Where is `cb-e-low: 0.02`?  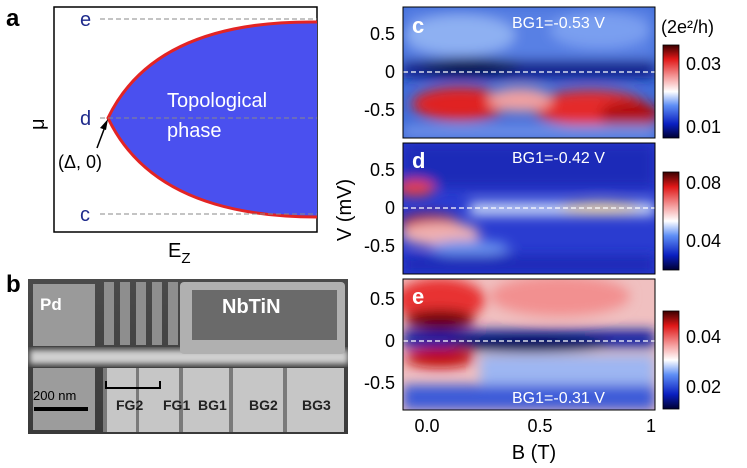
cb-e-low: 0.02 is located at coordinates (703, 387).